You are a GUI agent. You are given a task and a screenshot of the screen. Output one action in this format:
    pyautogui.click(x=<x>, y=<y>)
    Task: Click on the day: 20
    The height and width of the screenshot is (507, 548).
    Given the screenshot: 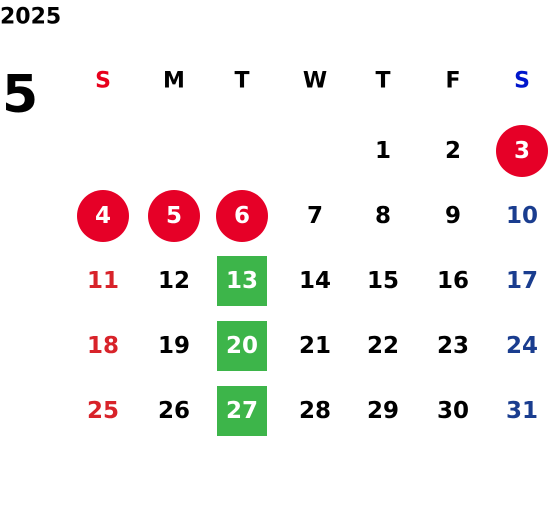 What is the action you would take?
    pyautogui.click(x=242, y=346)
    